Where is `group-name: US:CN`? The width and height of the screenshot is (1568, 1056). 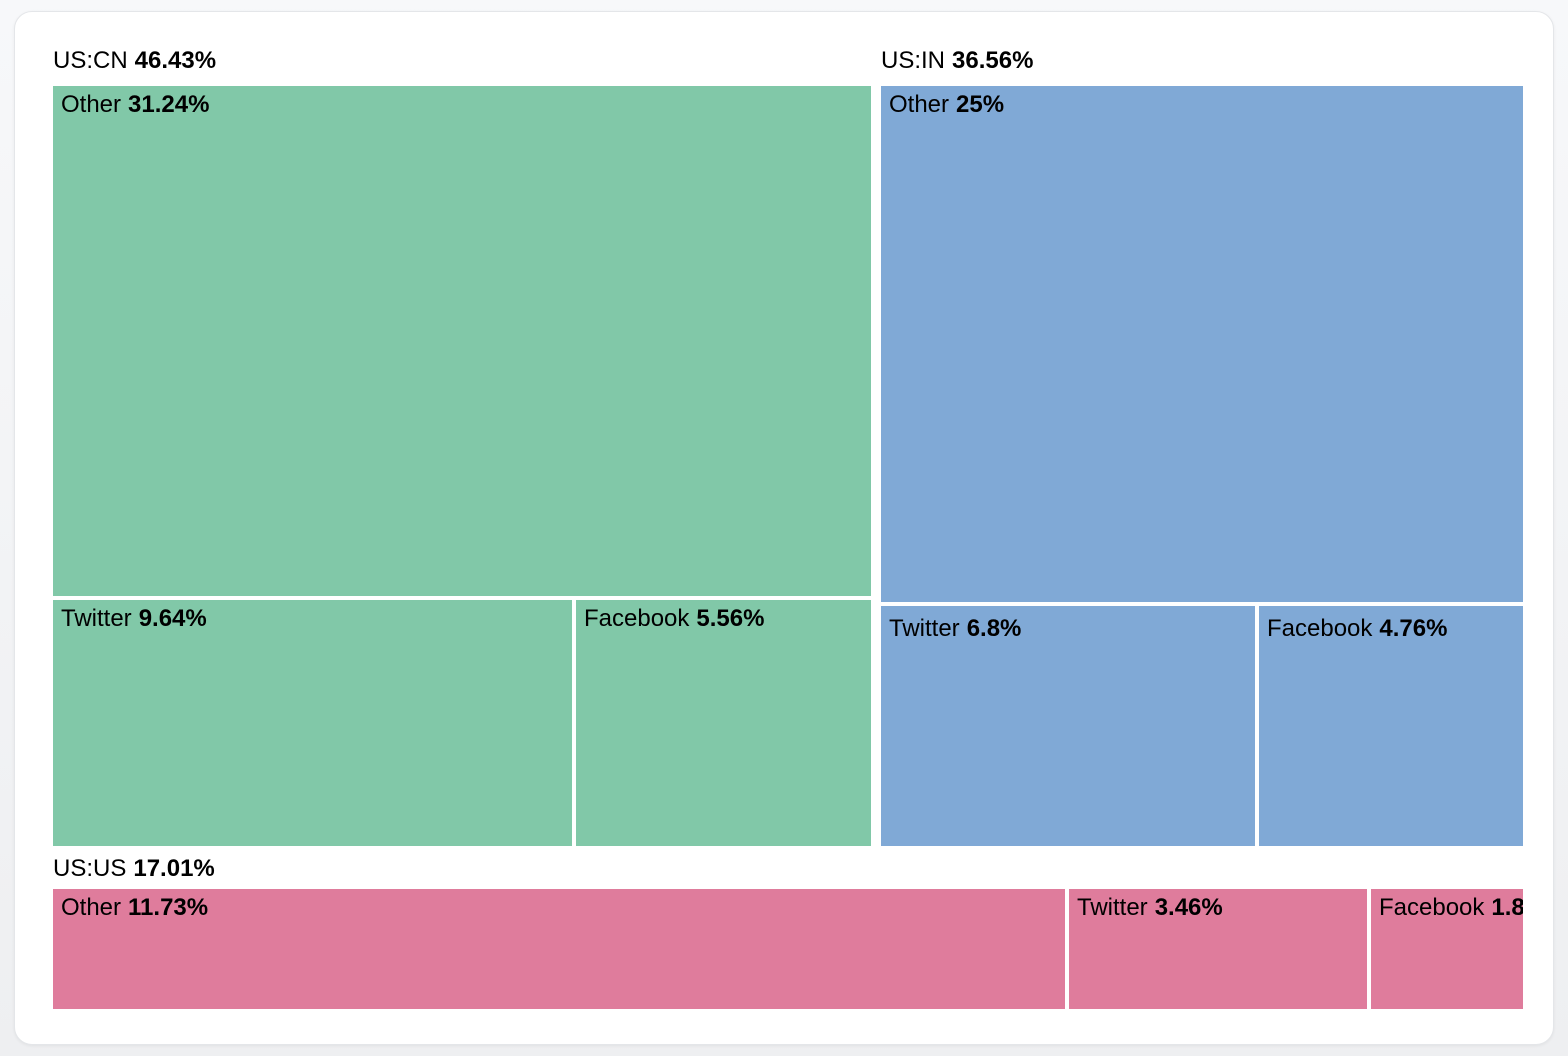 group-name: US:CN is located at coordinates (90, 60).